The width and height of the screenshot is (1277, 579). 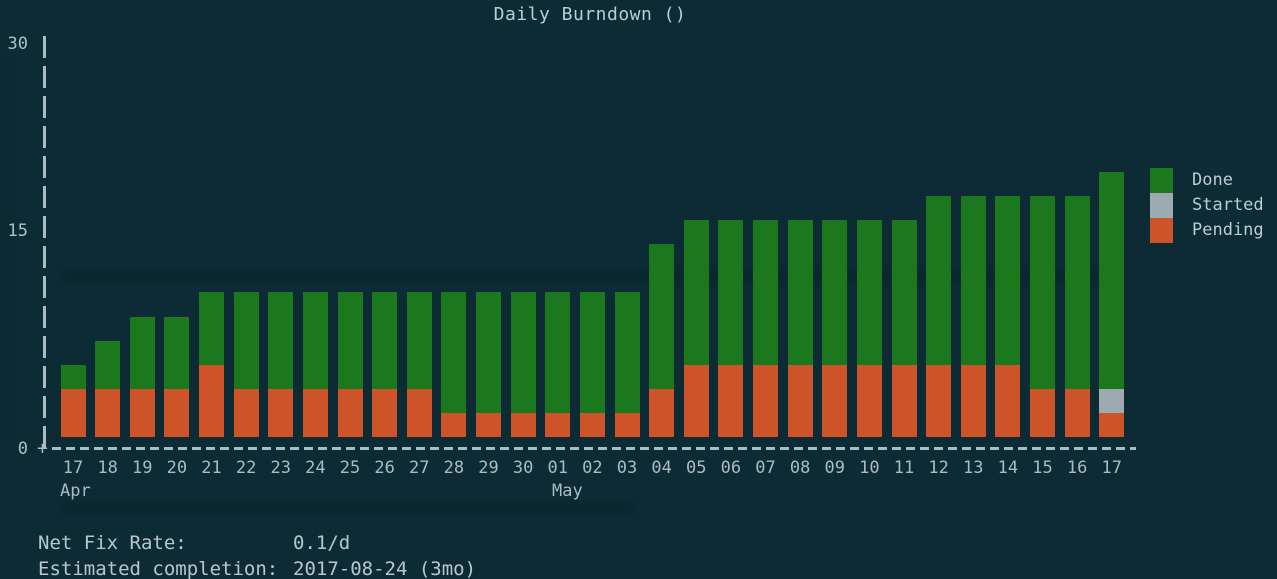 What do you see at coordinates (938, 468) in the screenshot?
I see `x-tick-label: 12` at bounding box center [938, 468].